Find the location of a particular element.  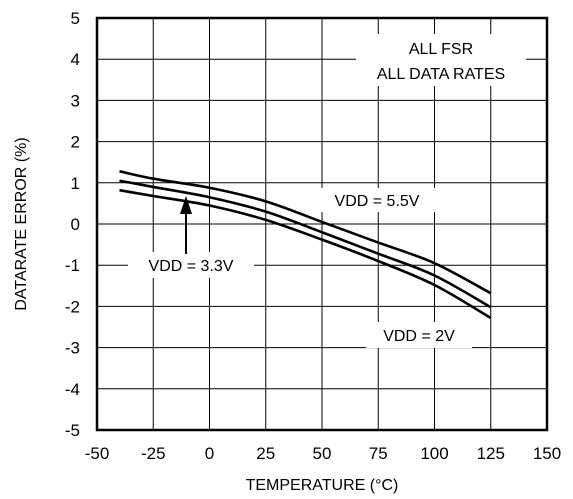

y-tick-label: 2 is located at coordinates (75, 142).